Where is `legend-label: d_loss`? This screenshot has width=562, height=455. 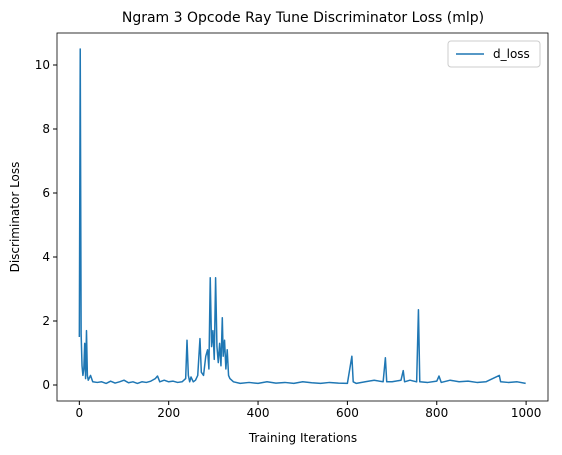
legend-label: d_loss is located at coordinates (511, 54).